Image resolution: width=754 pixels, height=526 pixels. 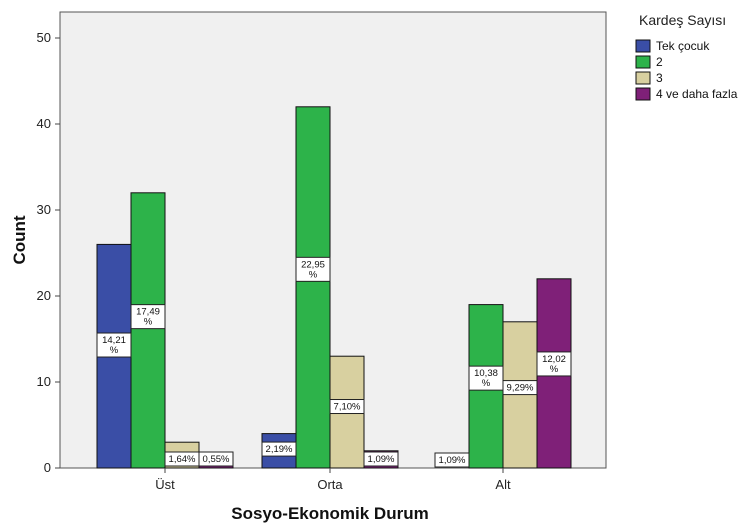 What do you see at coordinates (682, 20) in the screenshot?
I see `legend-title: Kardeş Sayısı` at bounding box center [682, 20].